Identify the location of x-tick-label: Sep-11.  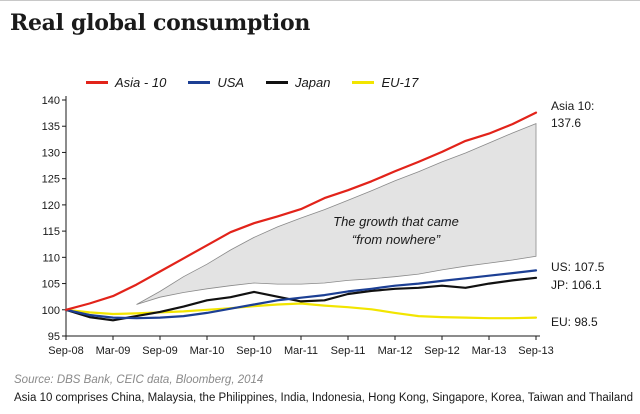
(348, 351).